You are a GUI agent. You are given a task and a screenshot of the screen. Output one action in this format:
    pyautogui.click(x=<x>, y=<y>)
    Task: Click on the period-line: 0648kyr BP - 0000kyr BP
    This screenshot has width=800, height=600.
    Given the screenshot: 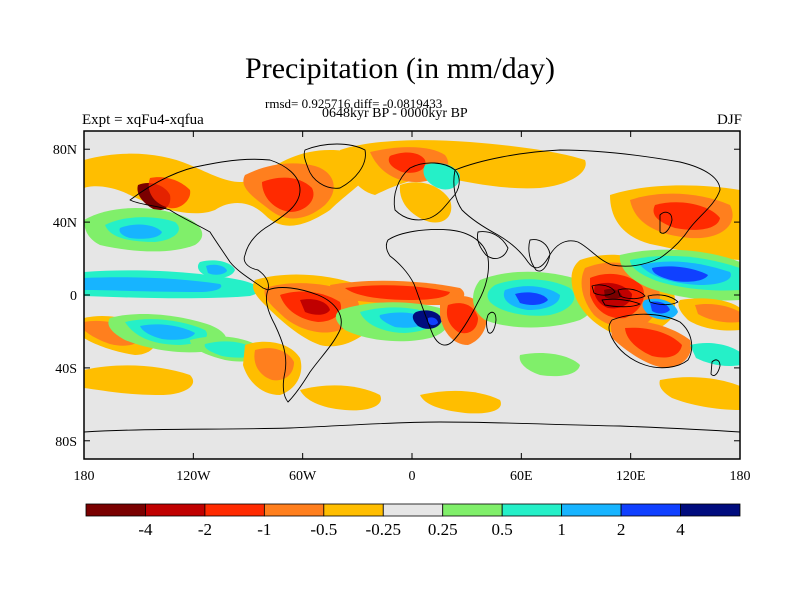 What is the action you would take?
    pyautogui.click(x=395, y=113)
    